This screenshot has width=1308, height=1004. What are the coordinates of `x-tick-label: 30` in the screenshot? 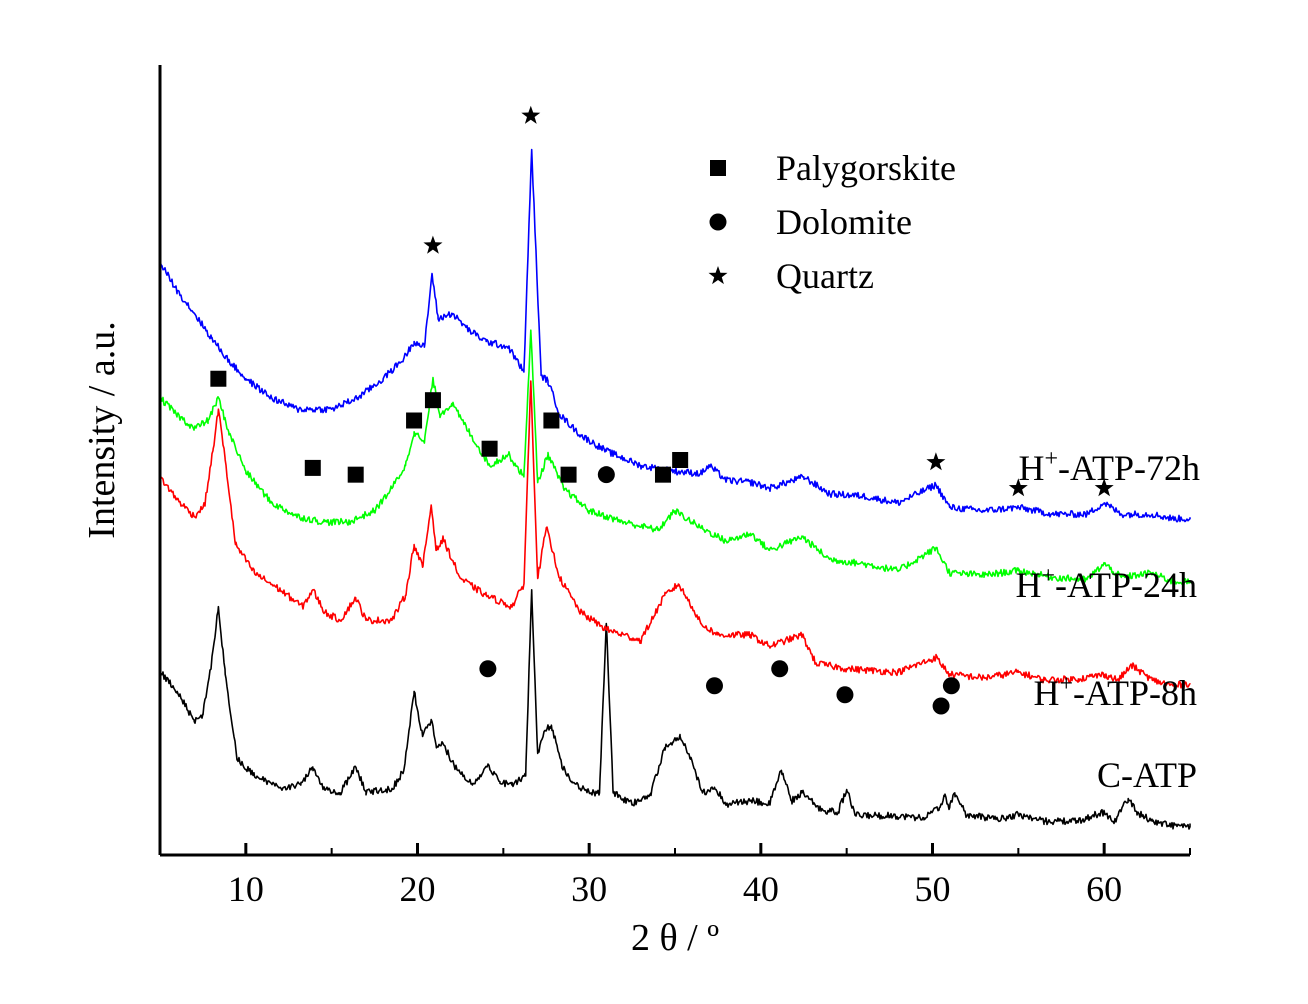 It's located at (589, 889).